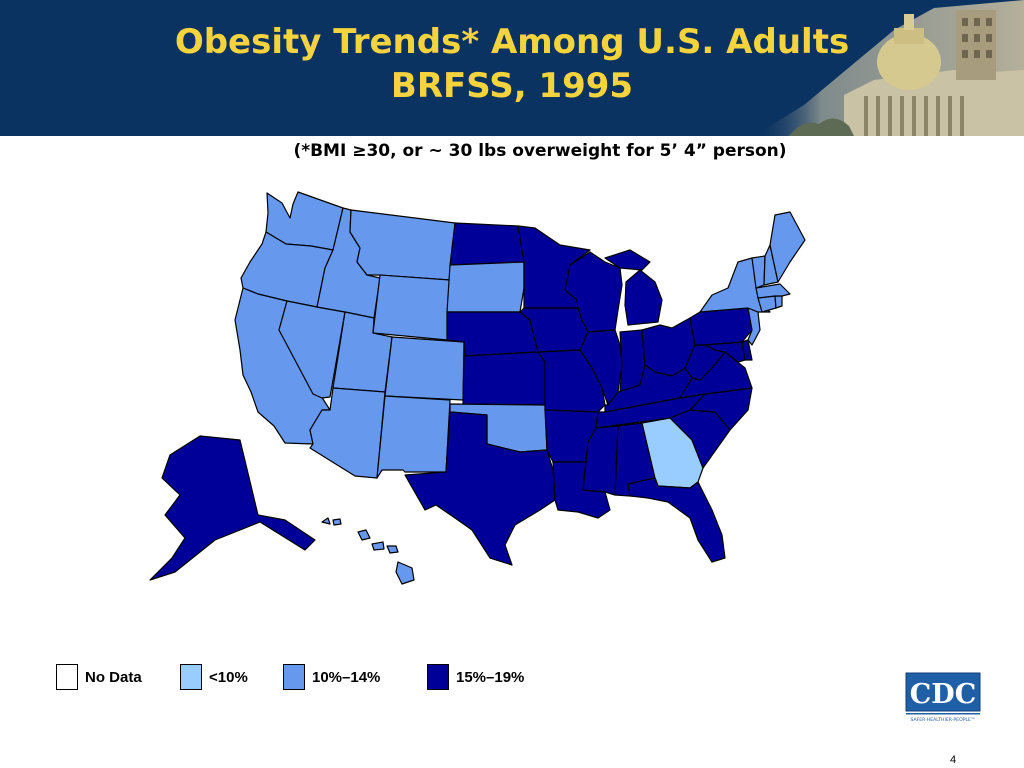 The width and height of the screenshot is (1024, 768). I want to click on legend-item-lt10: <10%, so click(214, 677).